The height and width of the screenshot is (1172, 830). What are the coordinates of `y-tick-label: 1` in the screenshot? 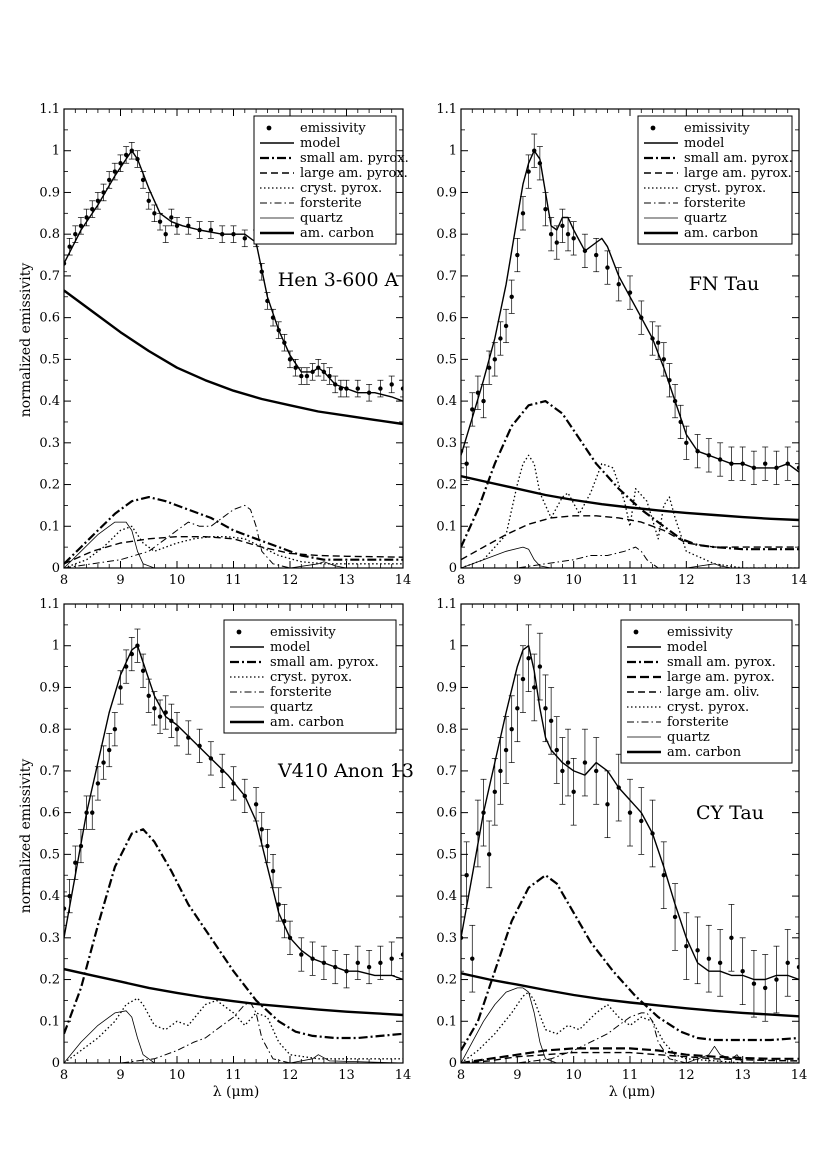 It's located at (56, 151).